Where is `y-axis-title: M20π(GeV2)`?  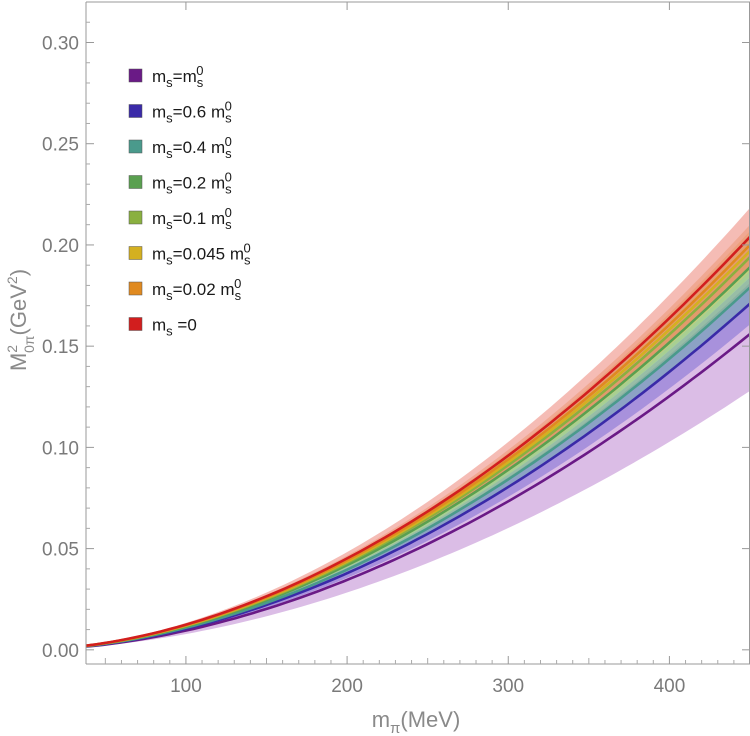
y-axis-title: M20π(GeV2) is located at coordinates (20, 320).